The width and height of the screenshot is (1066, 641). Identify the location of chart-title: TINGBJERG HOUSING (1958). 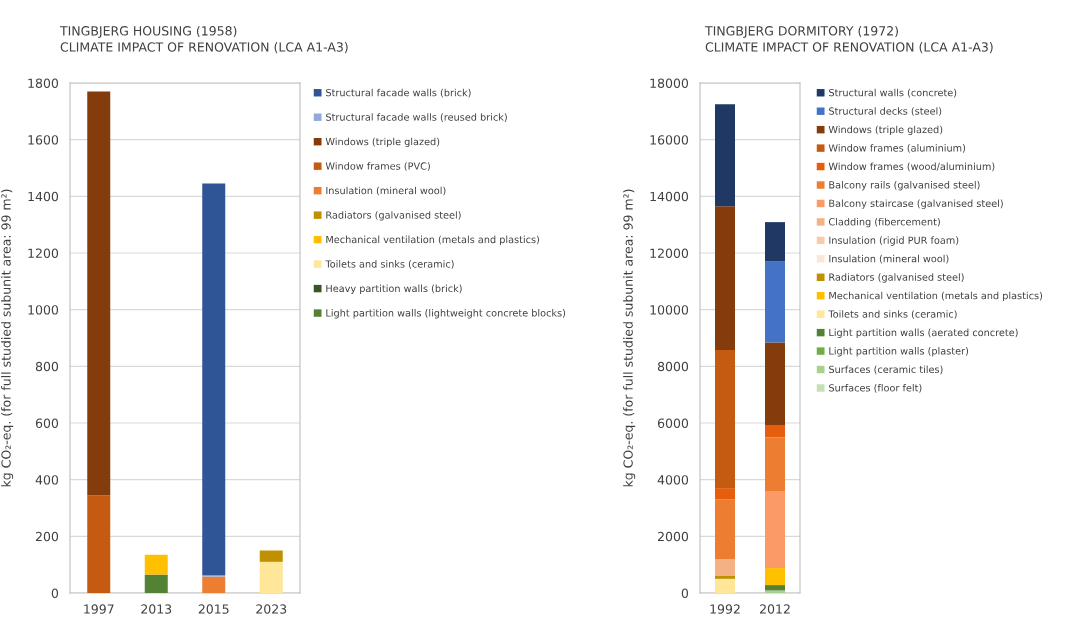
(148, 31).